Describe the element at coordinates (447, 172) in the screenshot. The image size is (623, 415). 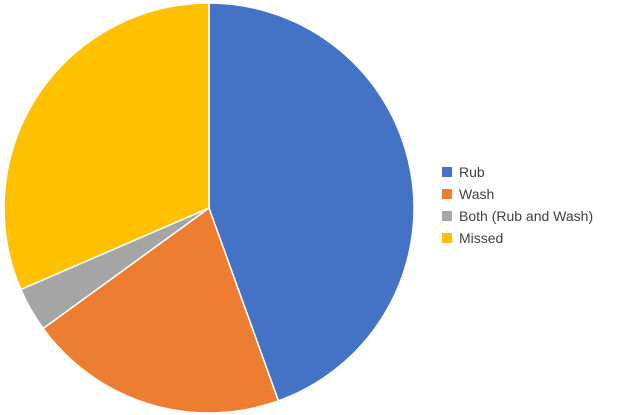
I see `legend-swatch-rub` at that location.